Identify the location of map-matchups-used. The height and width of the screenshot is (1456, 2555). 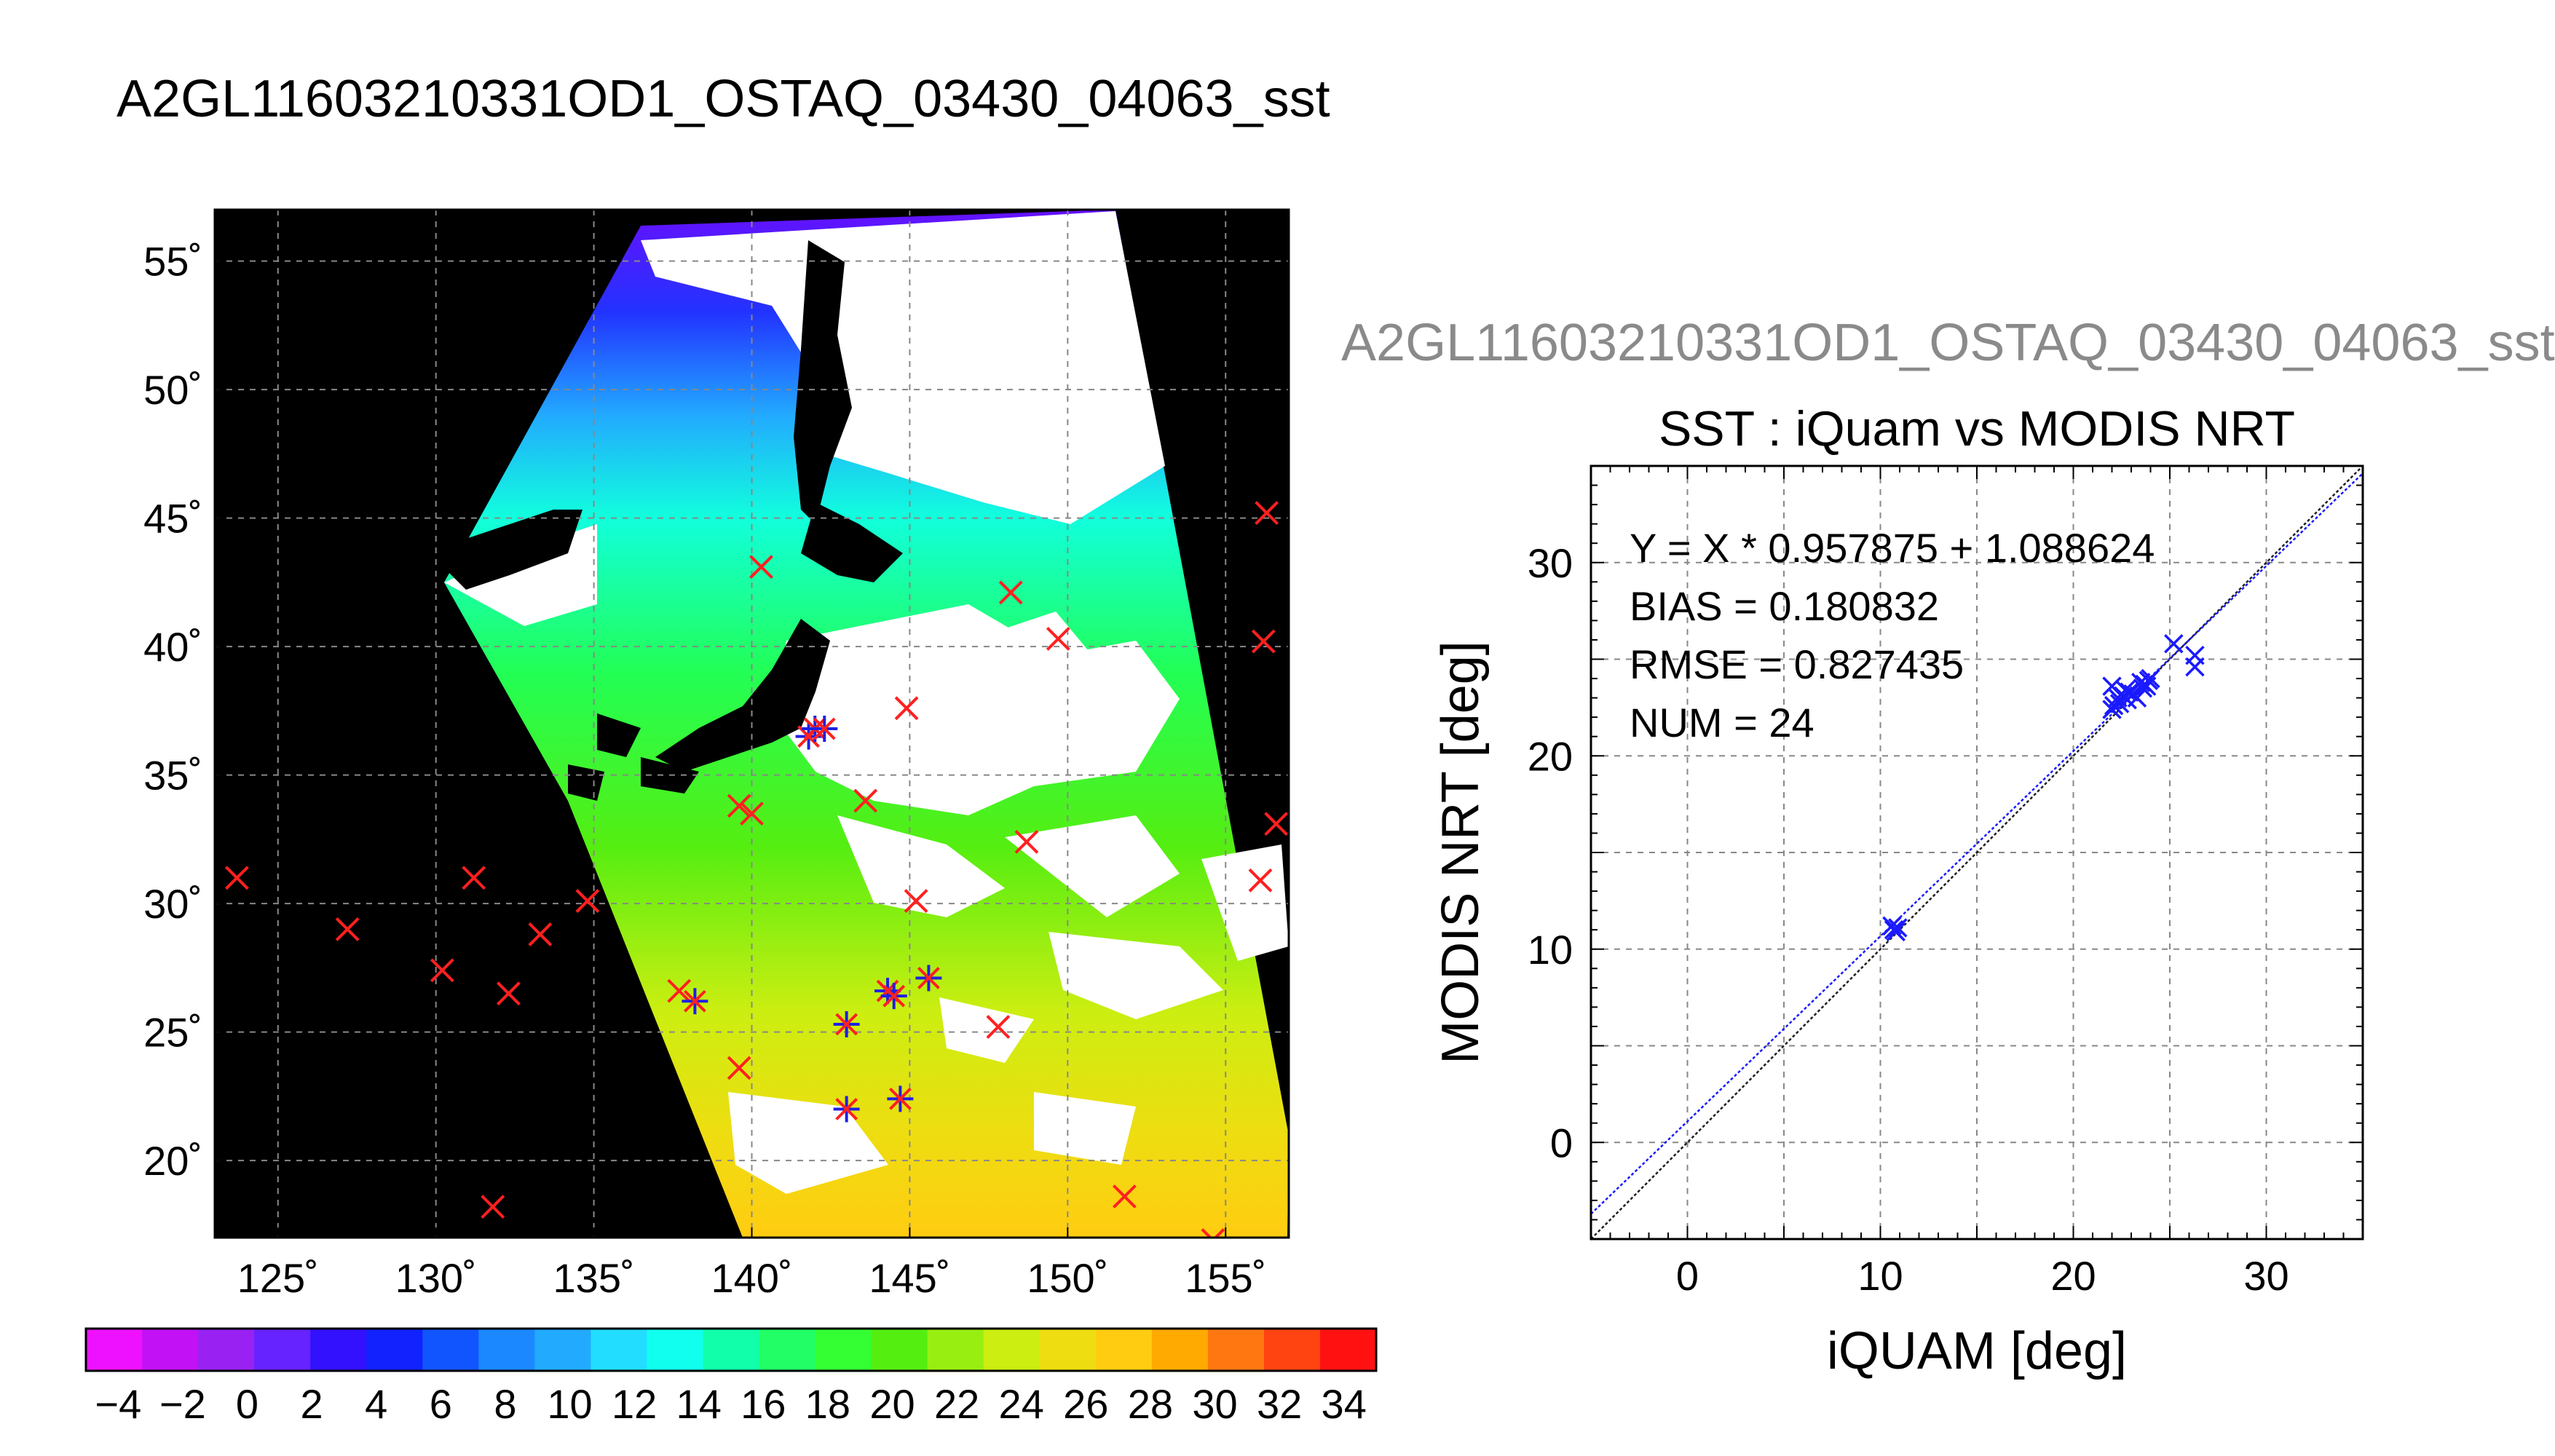
(812, 919).